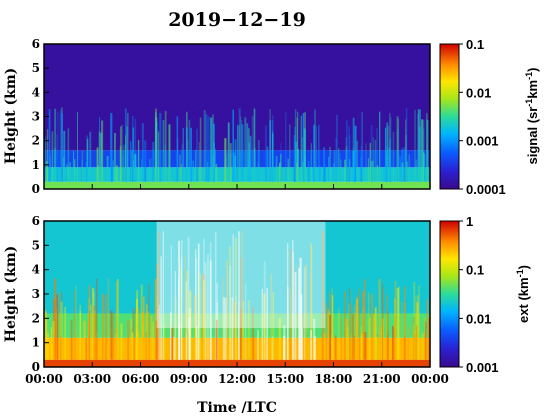 The image size is (550, 420). What do you see at coordinates (241, 275) in the screenshot?
I see `noisy-daytime-region` at bounding box center [241, 275].